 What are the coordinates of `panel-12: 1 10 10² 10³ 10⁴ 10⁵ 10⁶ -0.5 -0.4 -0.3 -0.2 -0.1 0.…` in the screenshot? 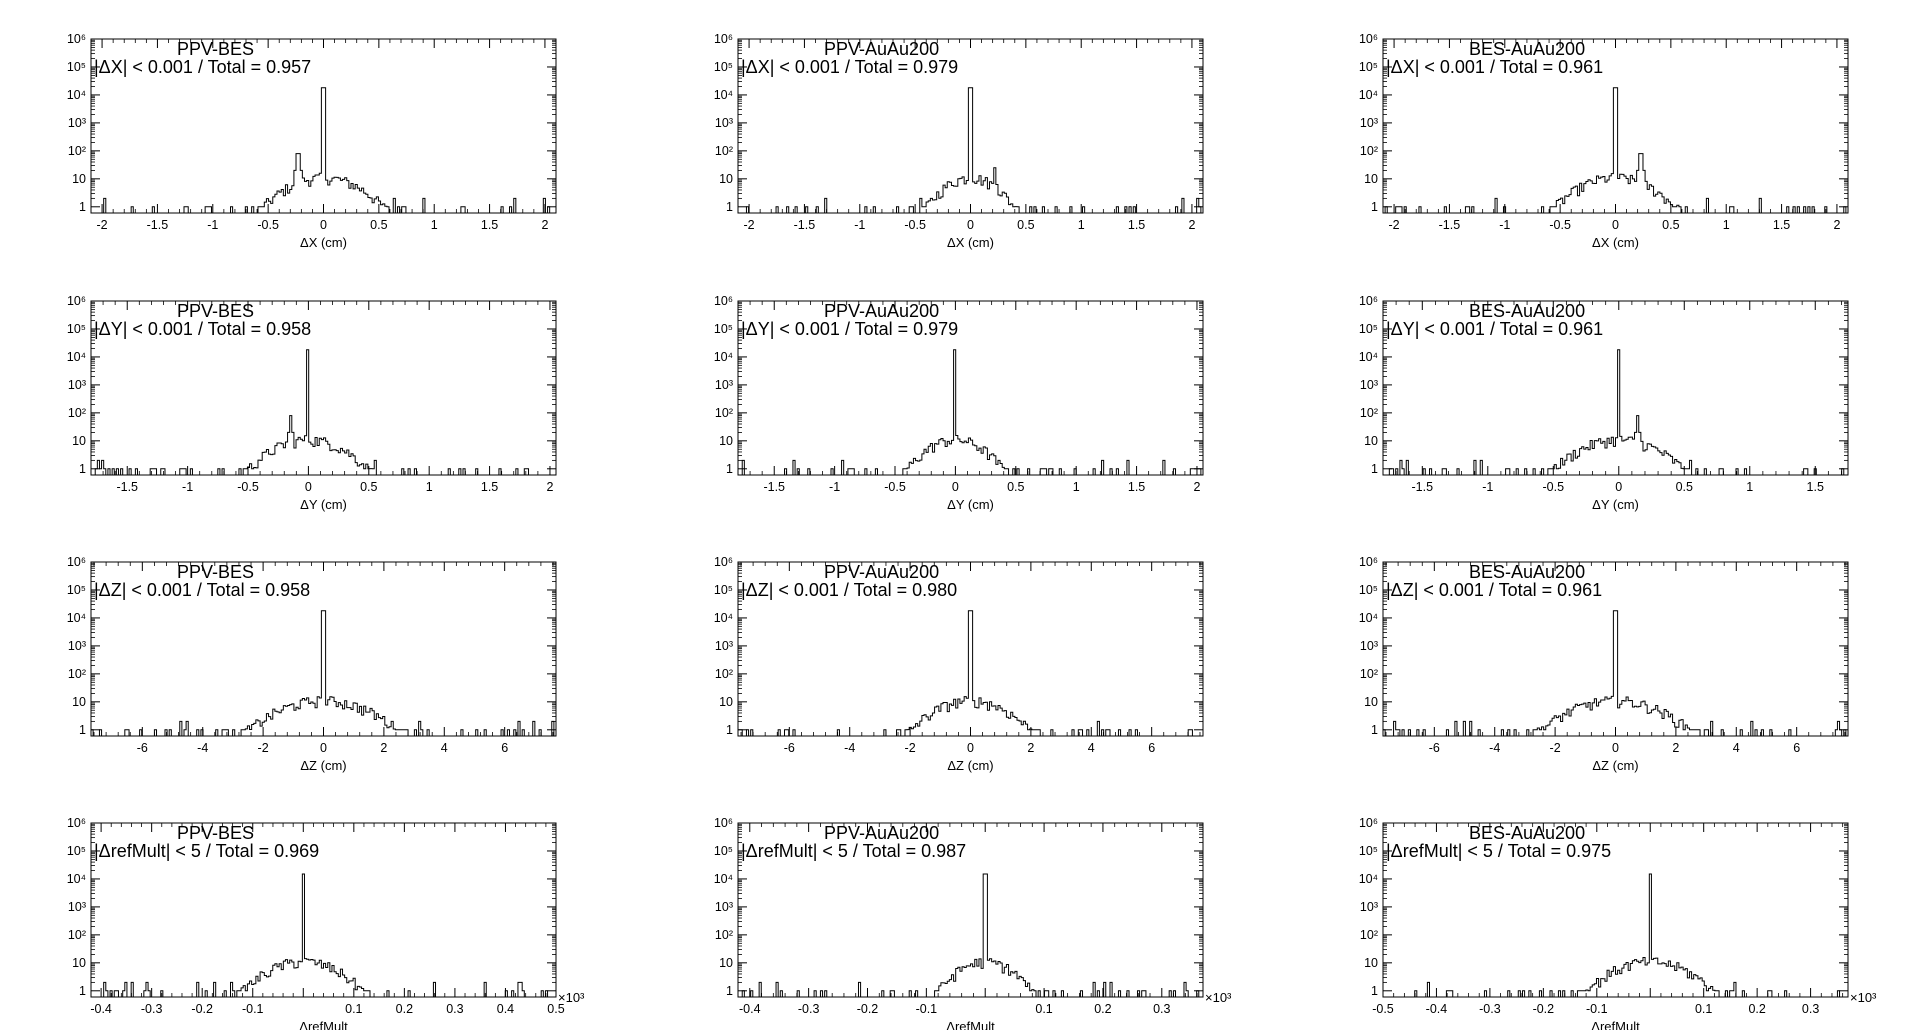 It's located at (1618, 923).